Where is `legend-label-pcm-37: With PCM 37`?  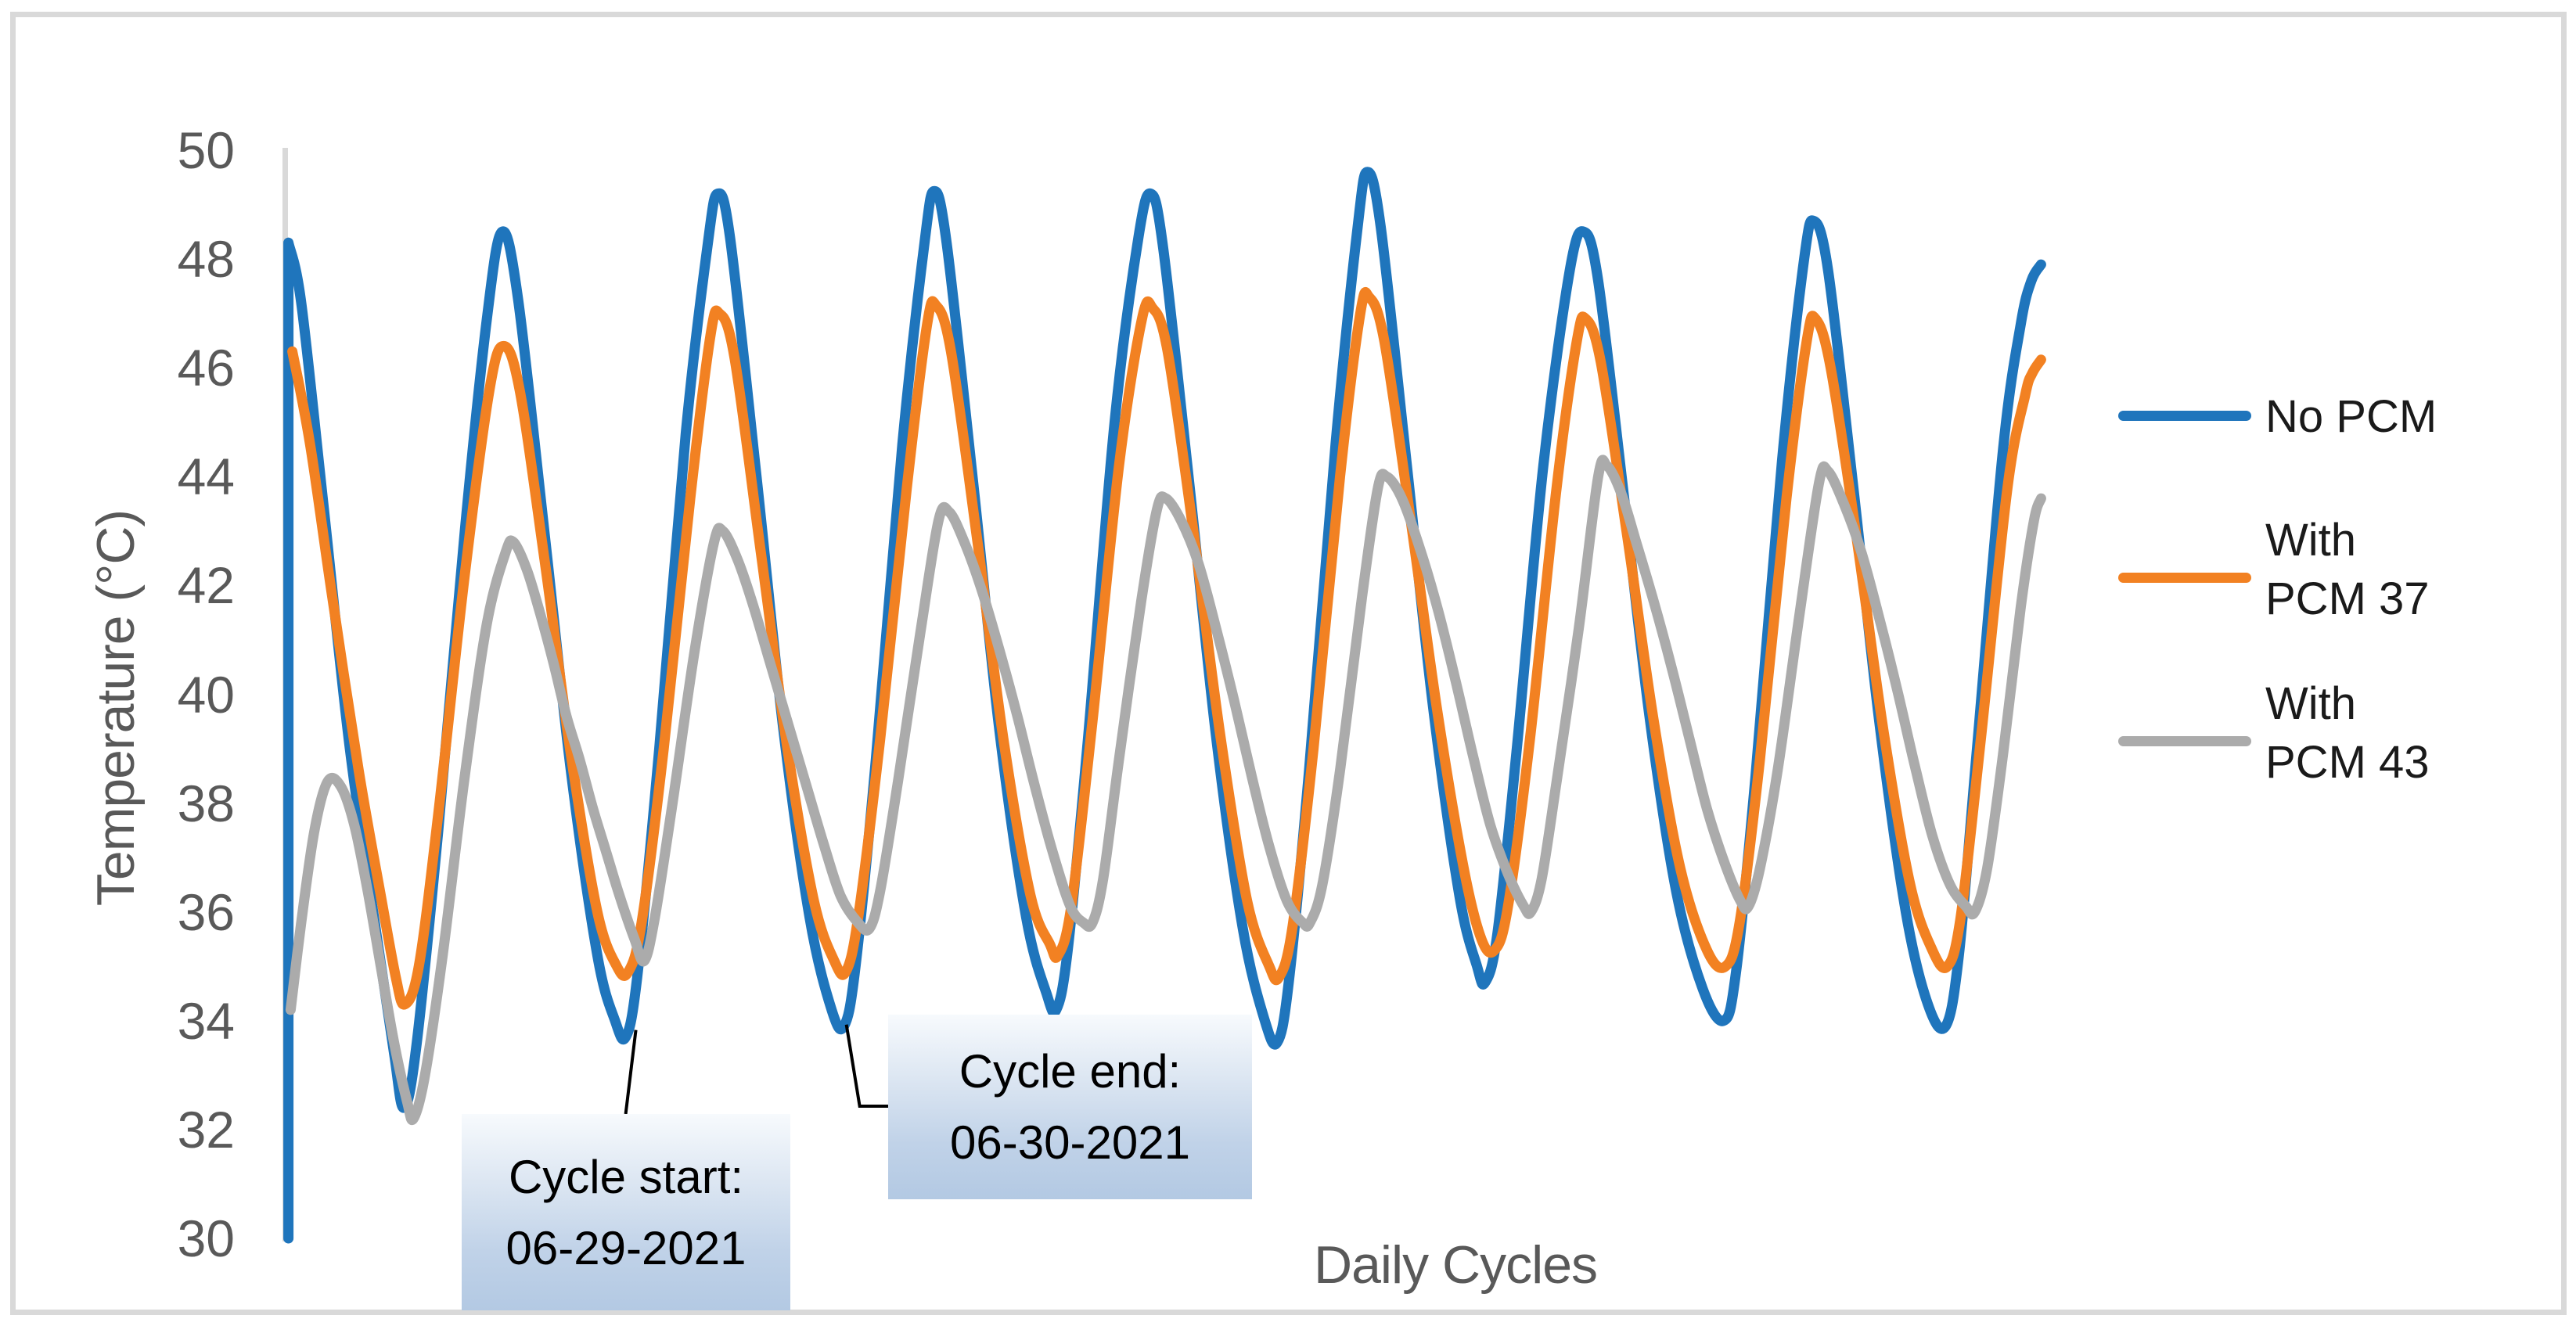 legend-label-pcm-37: With PCM 37 is located at coordinates (2347, 569).